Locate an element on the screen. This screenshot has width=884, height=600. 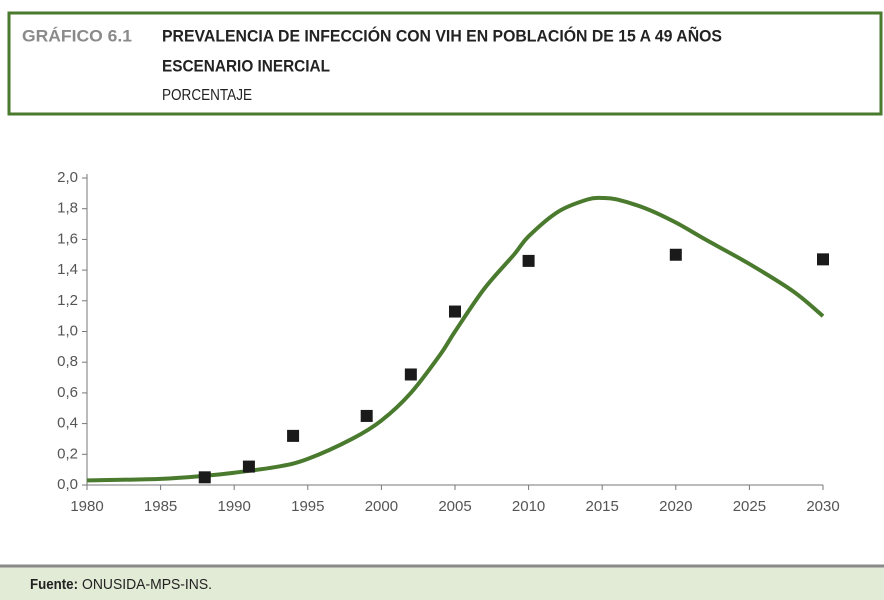
unit-label: PORCENTAJE is located at coordinates (207, 95).